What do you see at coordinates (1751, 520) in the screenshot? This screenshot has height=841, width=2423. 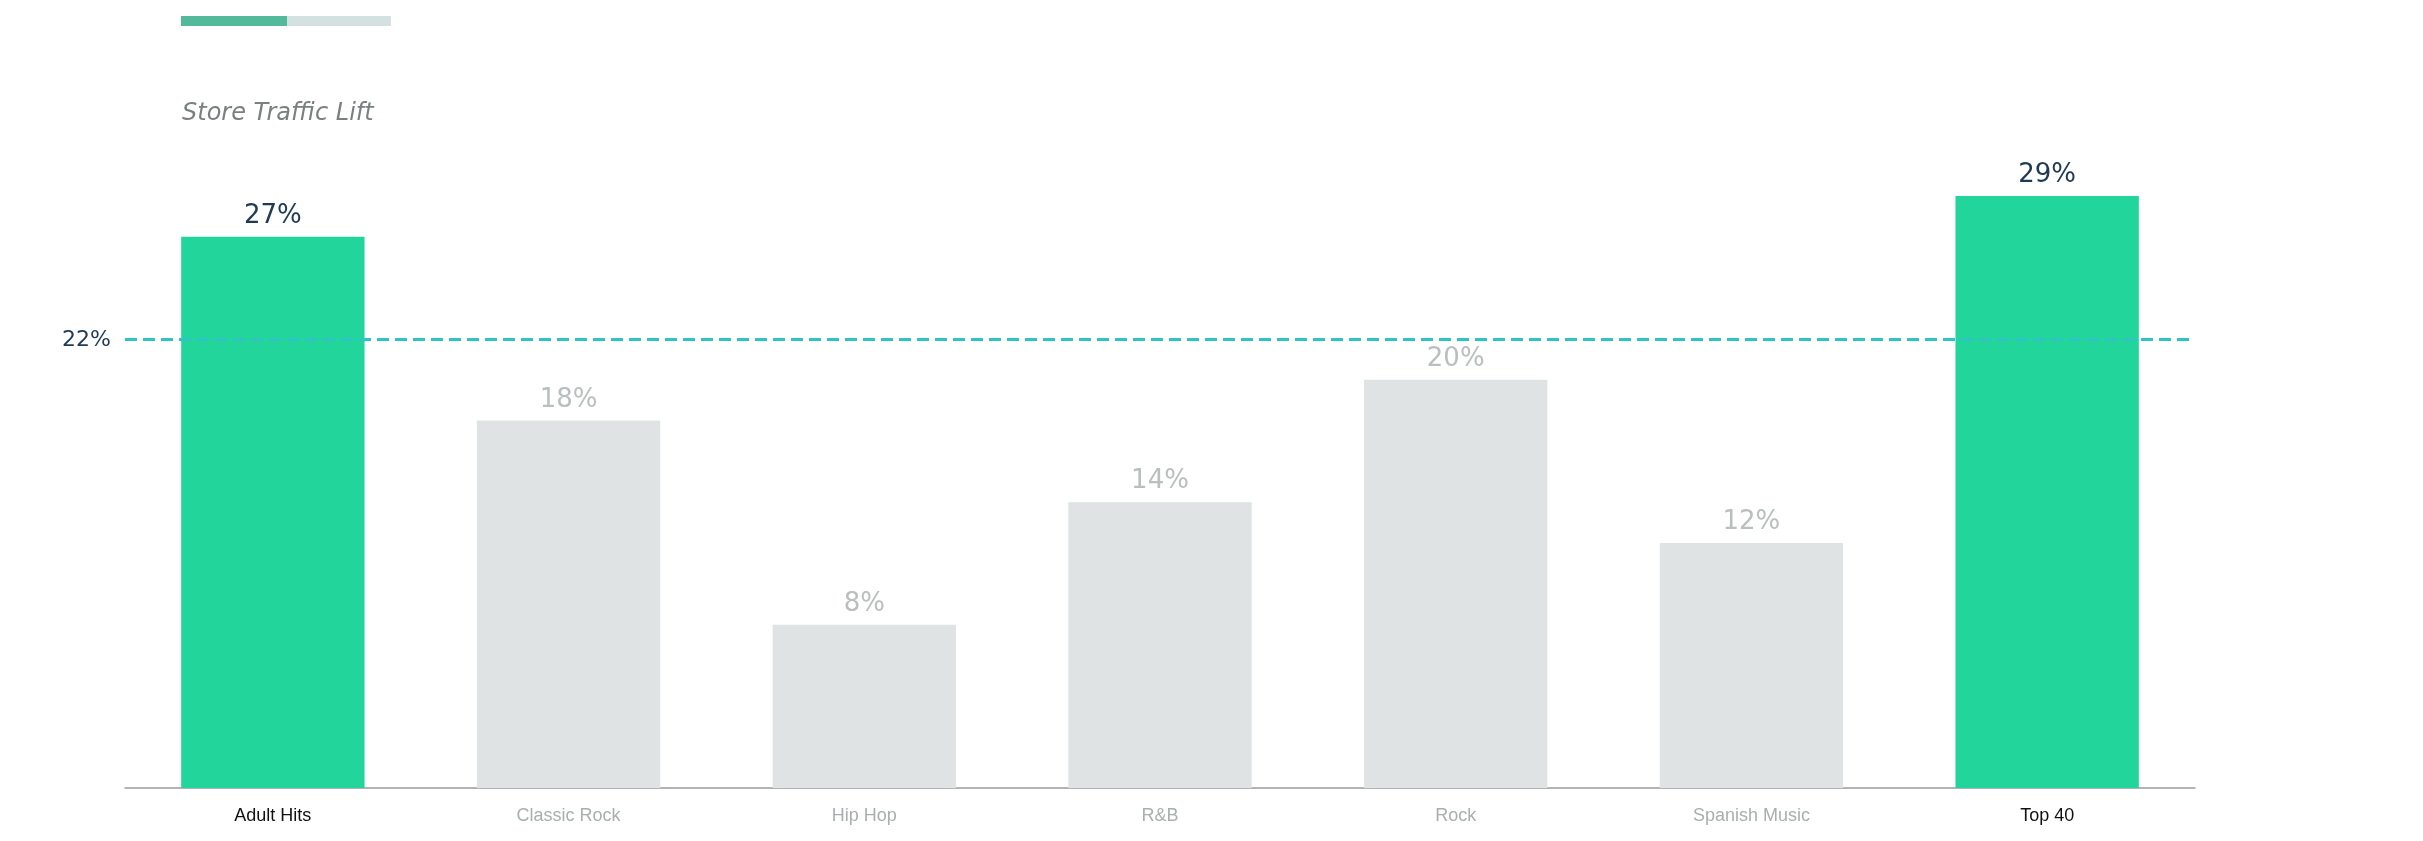 I see `data-label: 12%` at bounding box center [1751, 520].